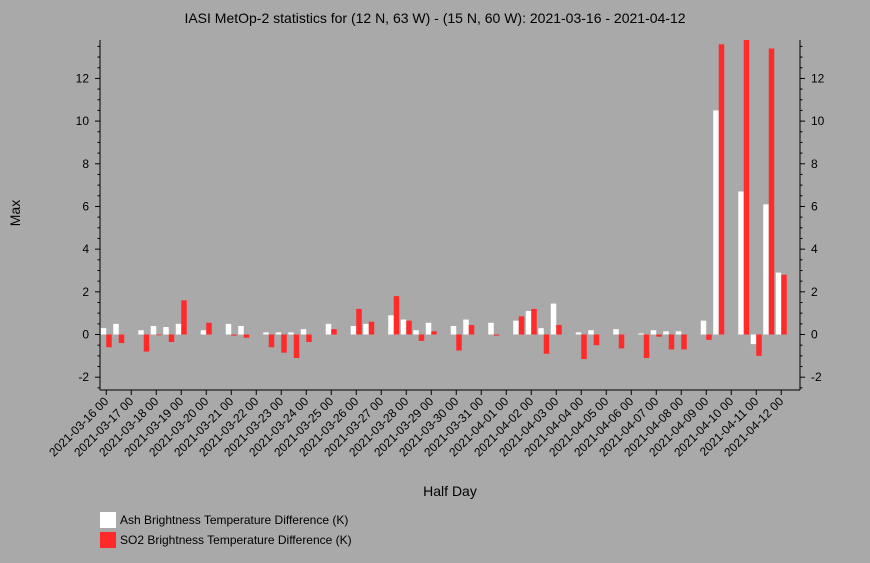  I want to click on y-tick-label: 8, so click(85, 164).